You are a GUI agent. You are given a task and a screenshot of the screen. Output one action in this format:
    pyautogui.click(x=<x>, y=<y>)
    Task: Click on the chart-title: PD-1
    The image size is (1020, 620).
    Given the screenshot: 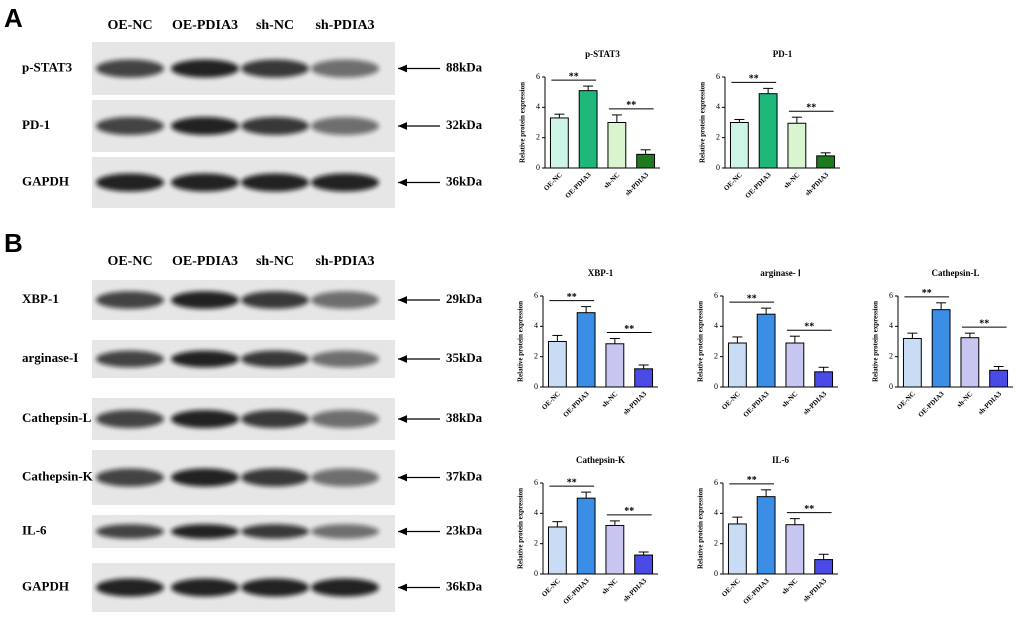 What is the action you would take?
    pyautogui.click(x=783, y=54)
    